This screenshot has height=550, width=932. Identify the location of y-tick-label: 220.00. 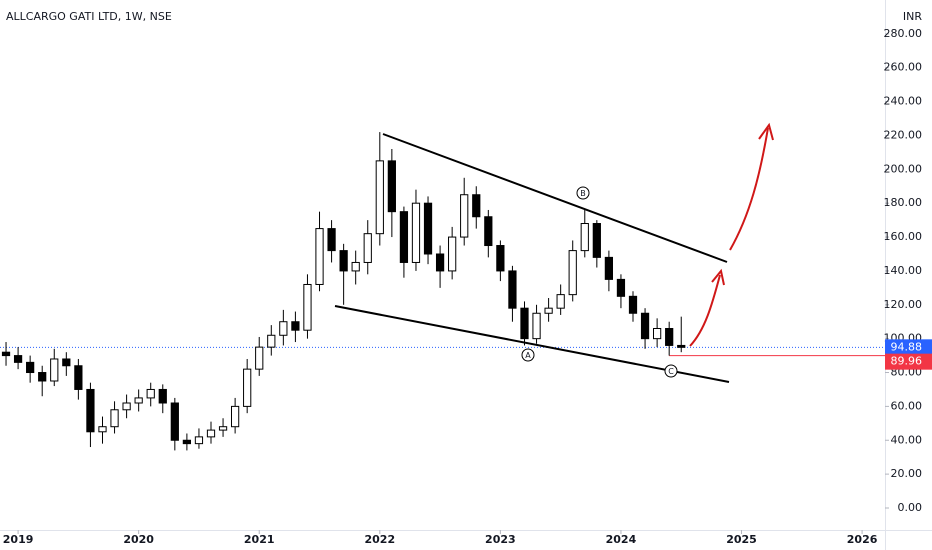
(903, 134).